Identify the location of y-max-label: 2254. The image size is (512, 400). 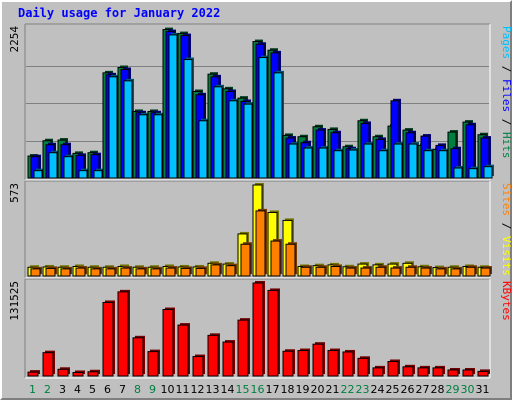
(14, 39).